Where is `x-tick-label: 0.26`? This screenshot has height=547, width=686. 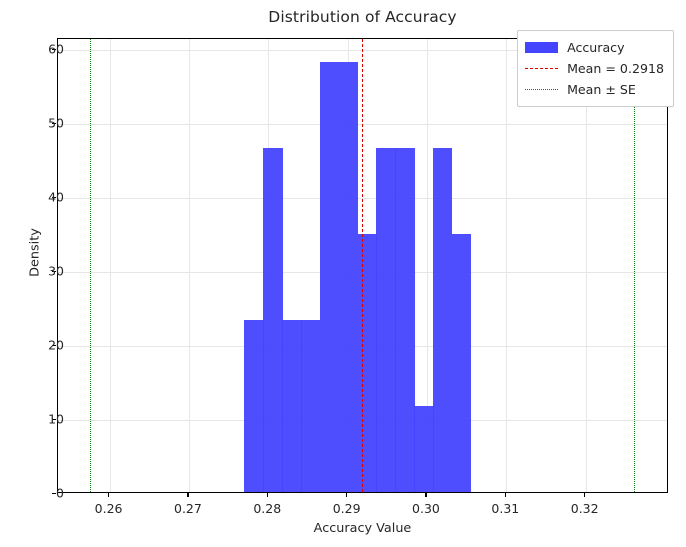 x-tick-label: 0.26 is located at coordinates (108, 508).